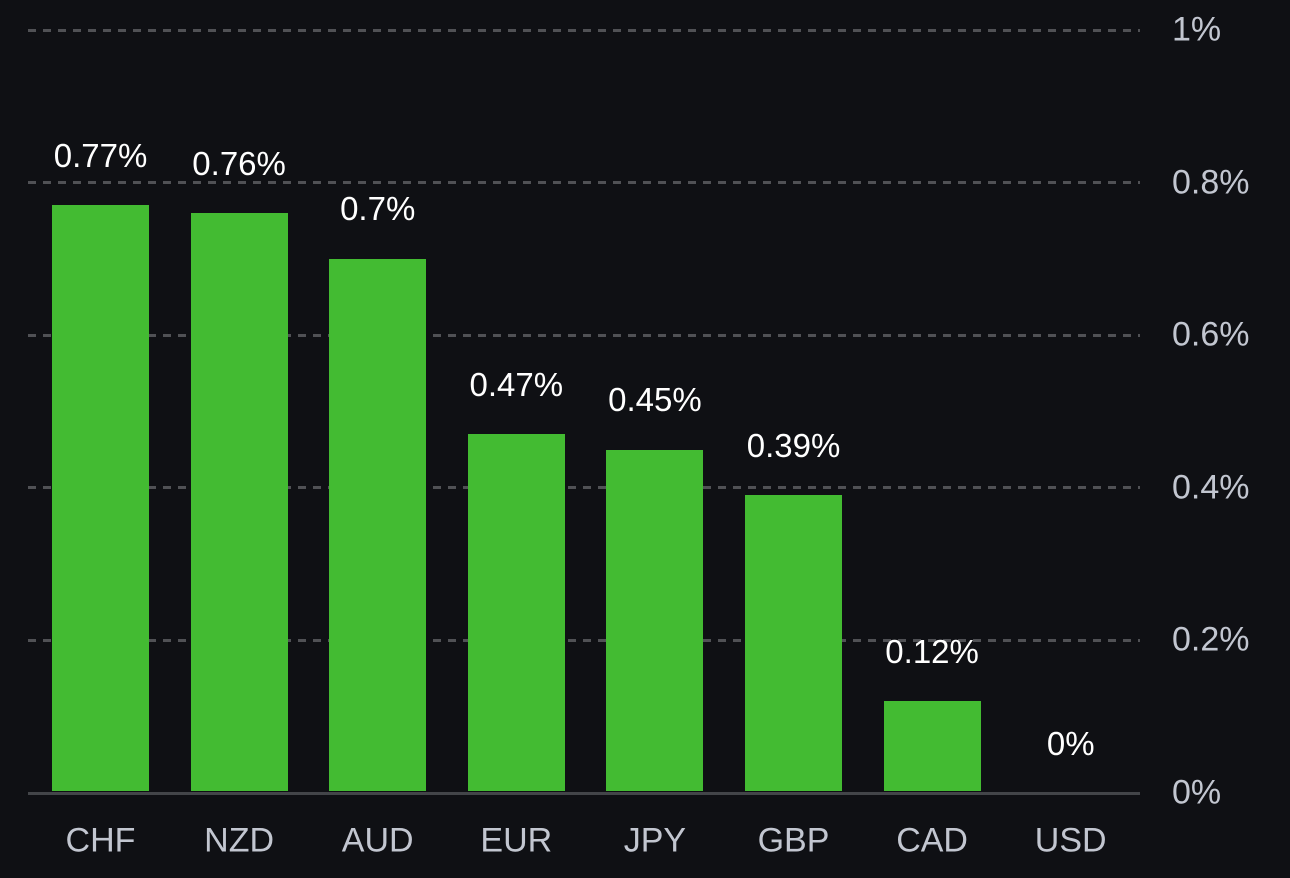 The height and width of the screenshot is (878, 1290). Describe the element at coordinates (1211, 334) in the screenshot. I see `y-axis-tick-label: 0.6%` at that location.